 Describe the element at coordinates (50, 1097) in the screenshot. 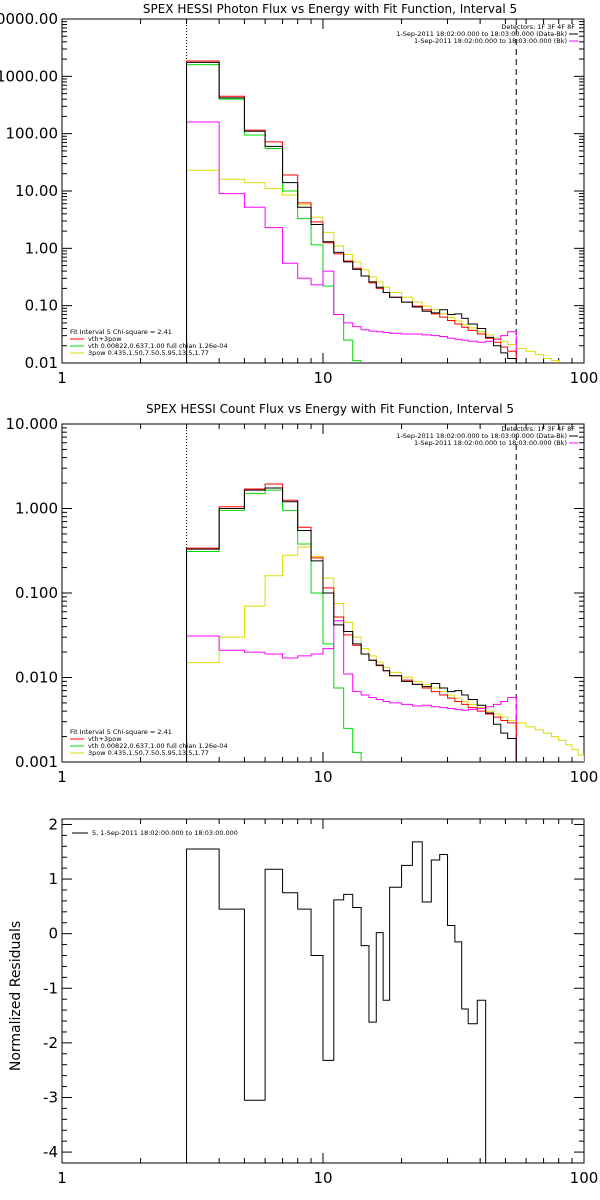

I see `y-tick-label: -3` at that location.